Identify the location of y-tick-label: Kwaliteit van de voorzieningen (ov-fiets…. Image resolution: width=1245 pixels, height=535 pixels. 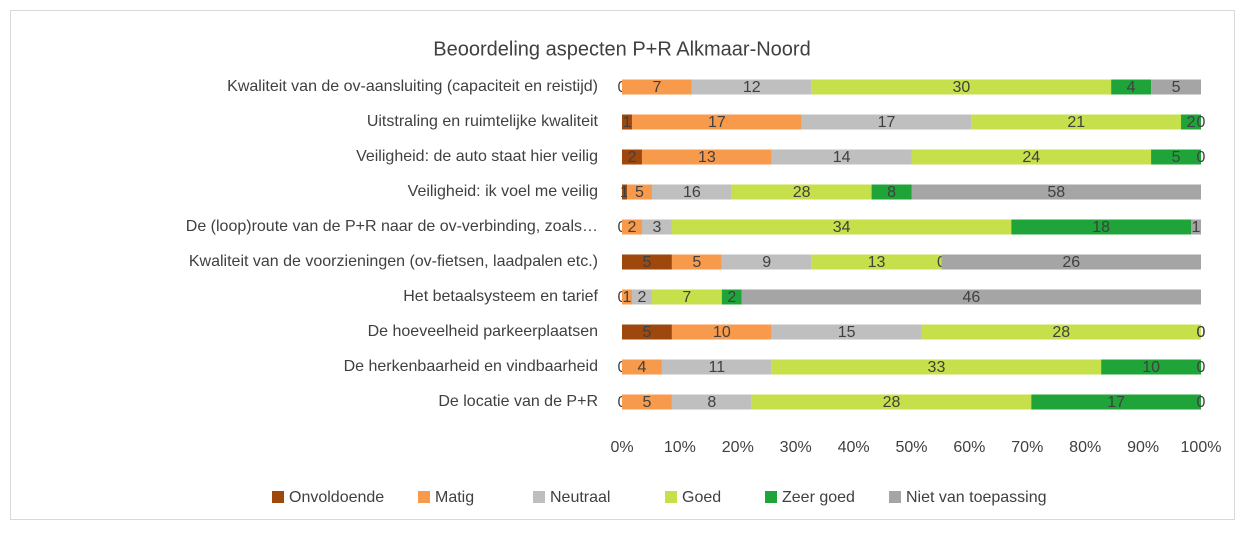
(393, 261).